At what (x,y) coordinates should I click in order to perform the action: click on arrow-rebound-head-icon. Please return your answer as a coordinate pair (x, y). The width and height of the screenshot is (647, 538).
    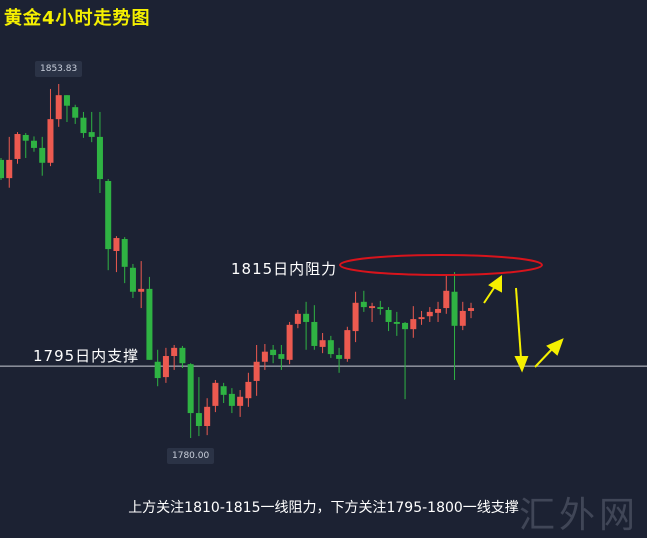
    Looking at the image, I should click on (555, 347).